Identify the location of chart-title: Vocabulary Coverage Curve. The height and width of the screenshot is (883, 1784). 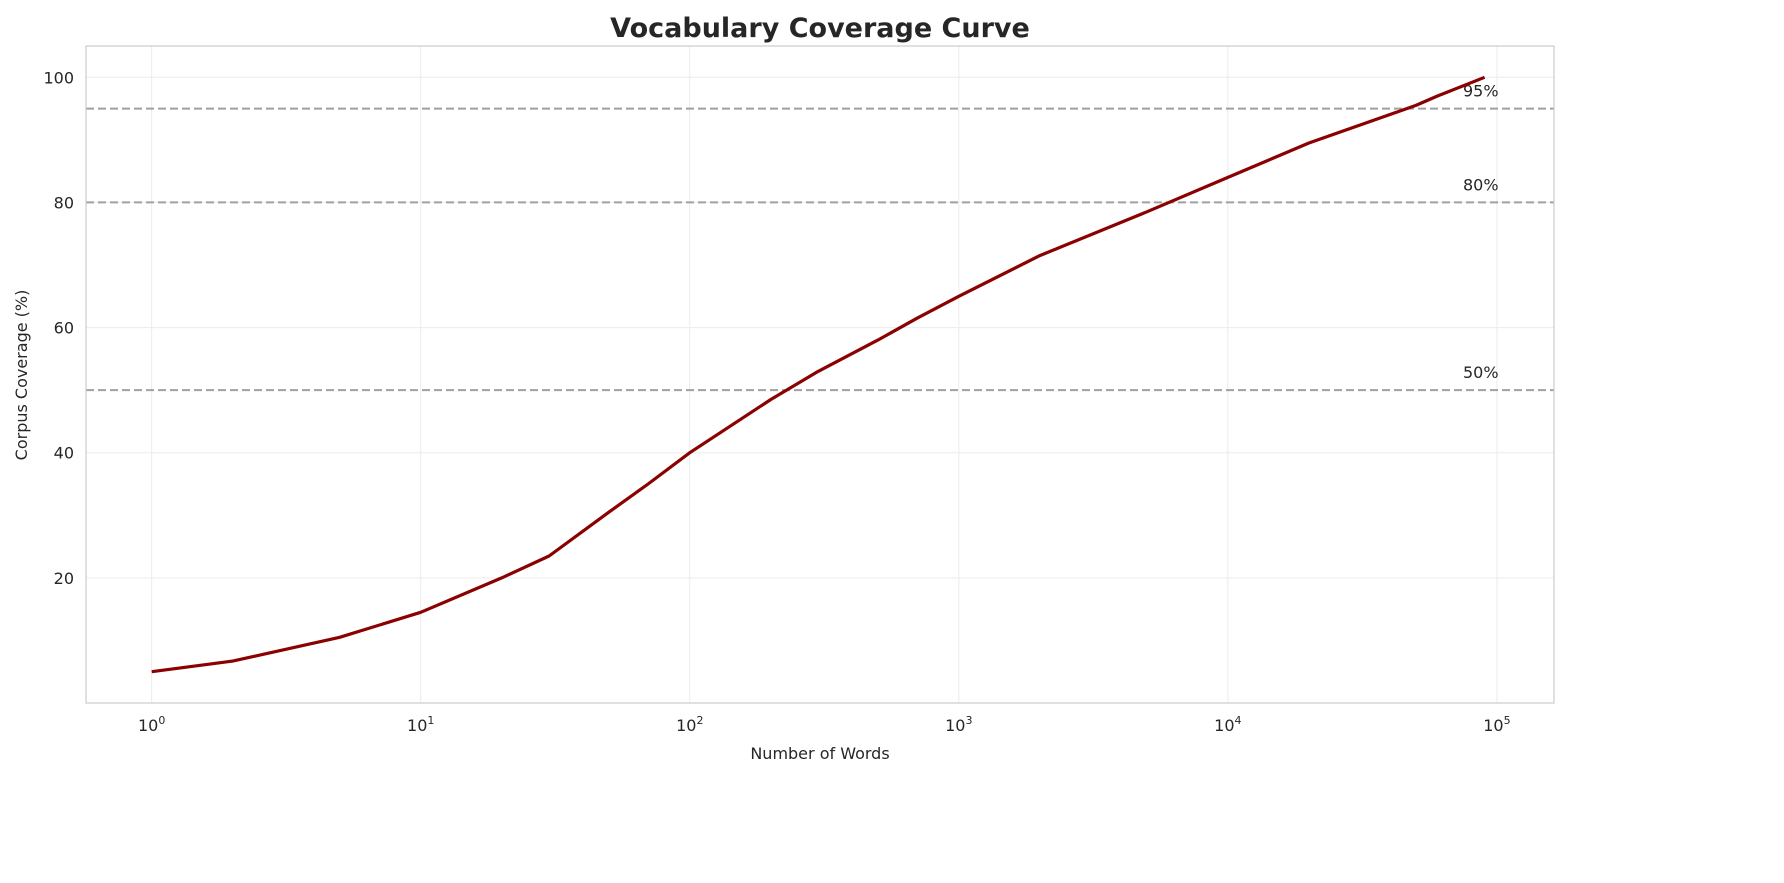
(820, 28).